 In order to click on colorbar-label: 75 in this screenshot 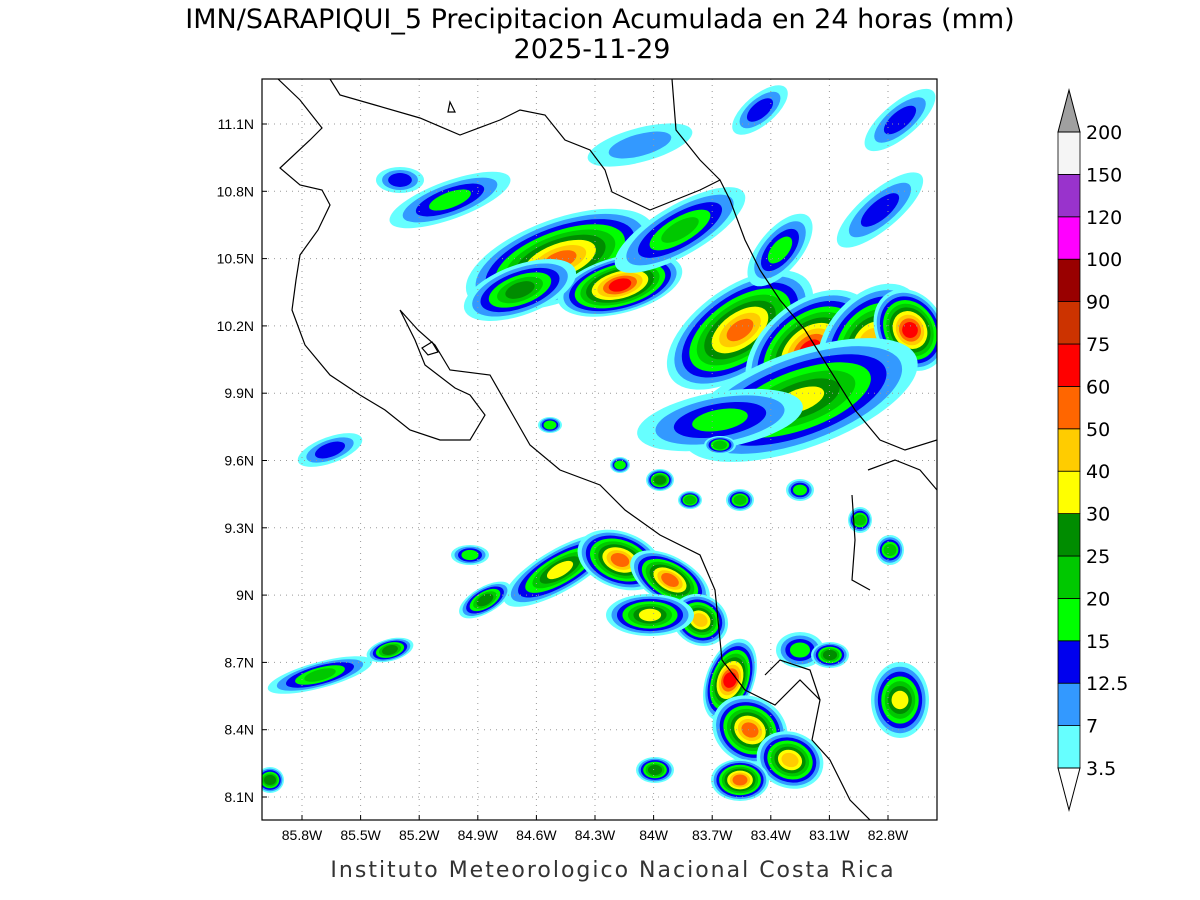, I will do `click(1098, 345)`.